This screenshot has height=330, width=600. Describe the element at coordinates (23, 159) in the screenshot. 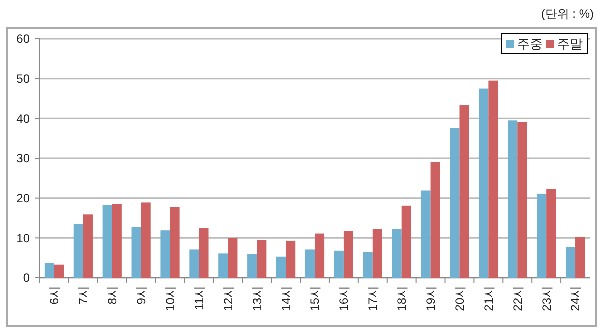

I see `y-tick-label: 30` at that location.